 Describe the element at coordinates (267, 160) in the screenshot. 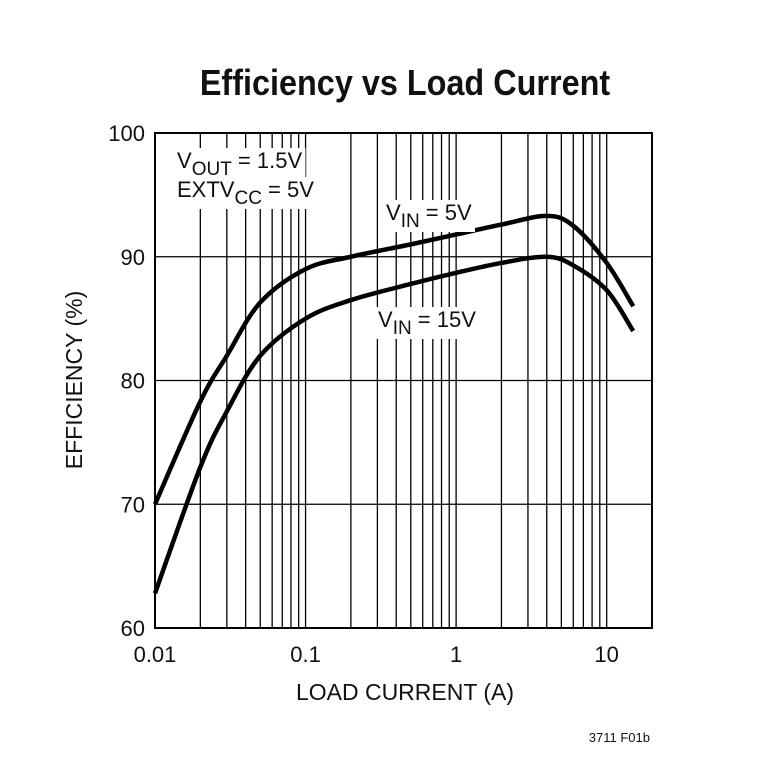

I see `annotation-part: = 1.5V` at that location.